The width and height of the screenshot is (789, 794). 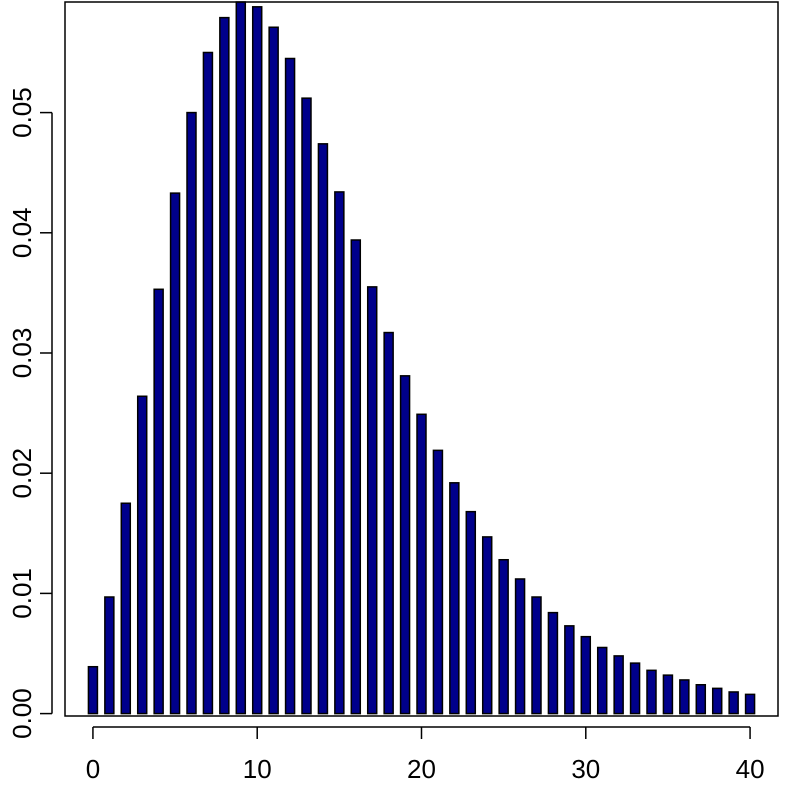 I want to click on x-axis: 0 10 20 30 40, so click(x=425, y=755).